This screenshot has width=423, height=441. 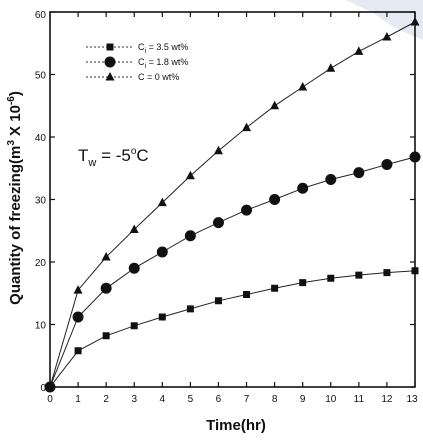 I want to click on x-tick-label: 8, so click(x=275, y=399).